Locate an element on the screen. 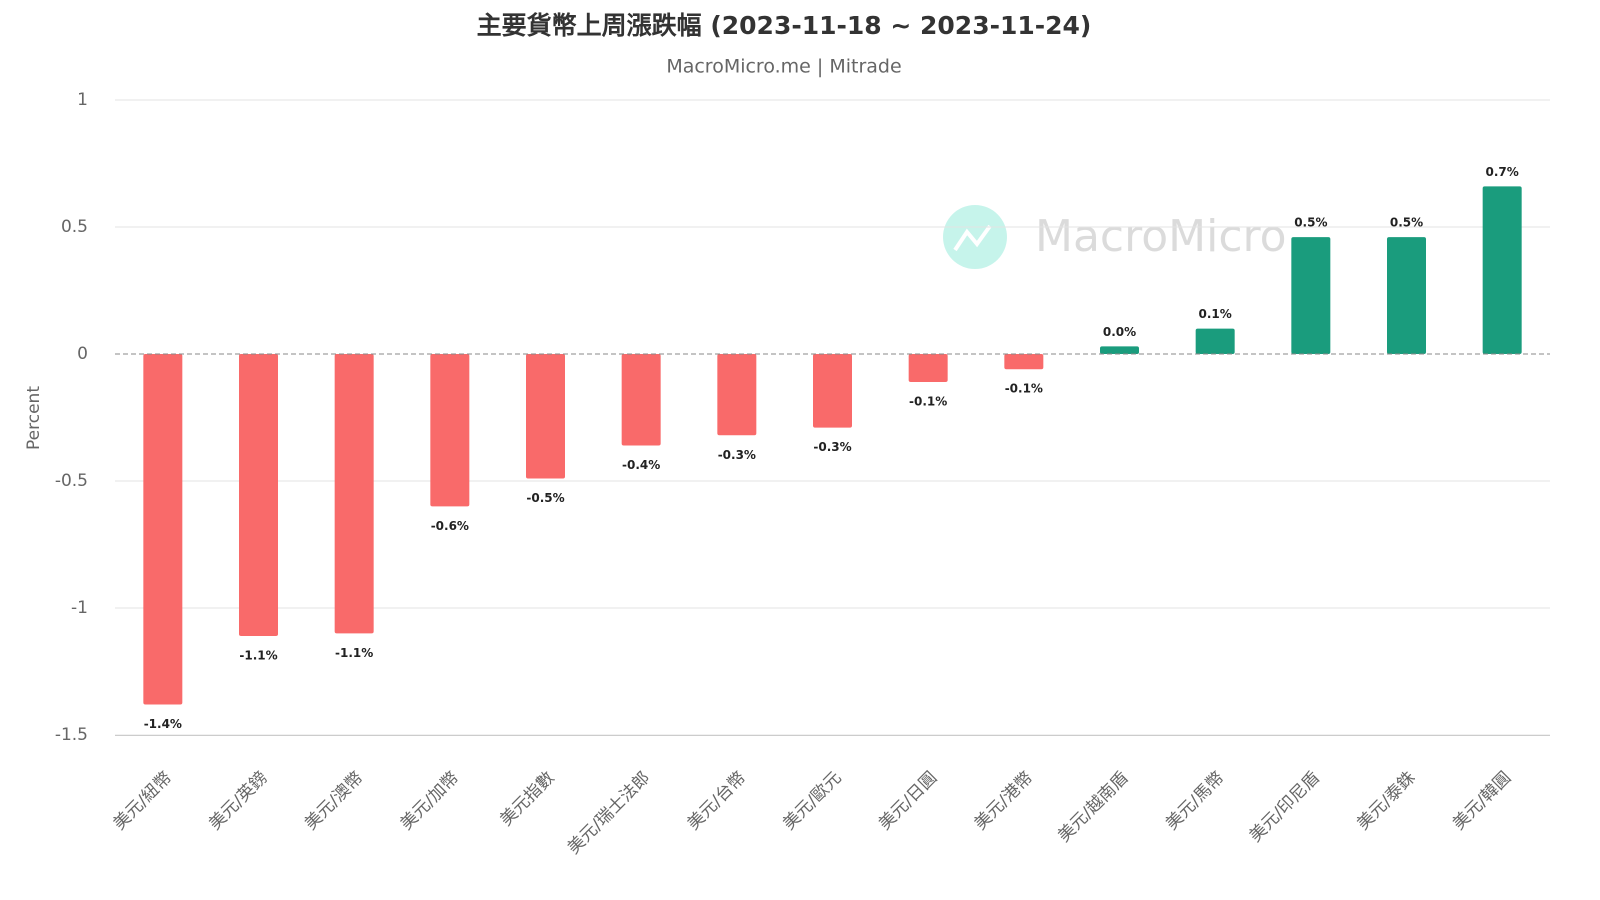 The height and width of the screenshot is (900, 1600). x-tick-label: 美元指數 is located at coordinates (527, 799).